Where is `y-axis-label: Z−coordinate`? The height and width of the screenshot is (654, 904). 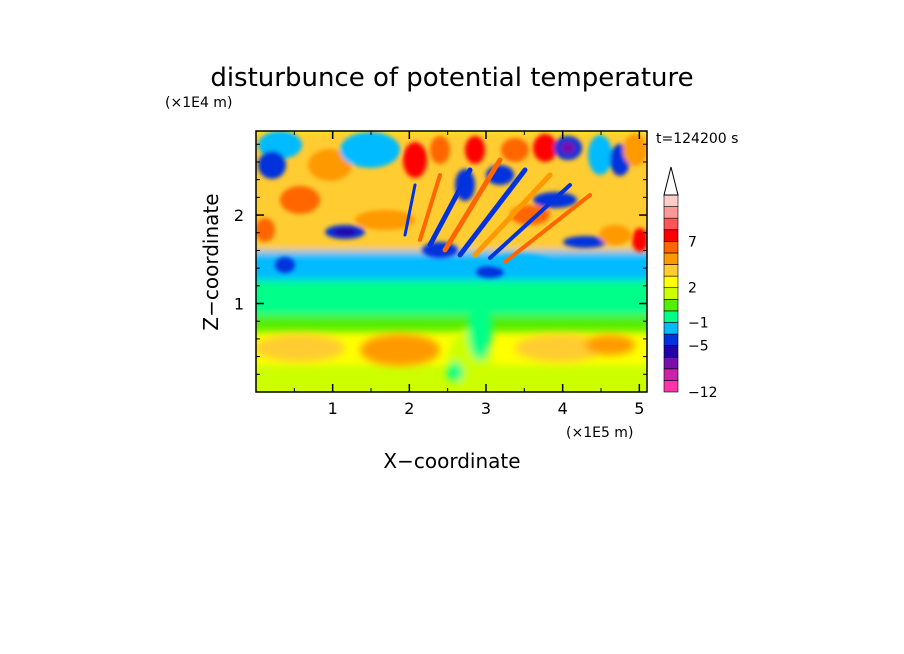 y-axis-label: Z−coordinate is located at coordinates (211, 261).